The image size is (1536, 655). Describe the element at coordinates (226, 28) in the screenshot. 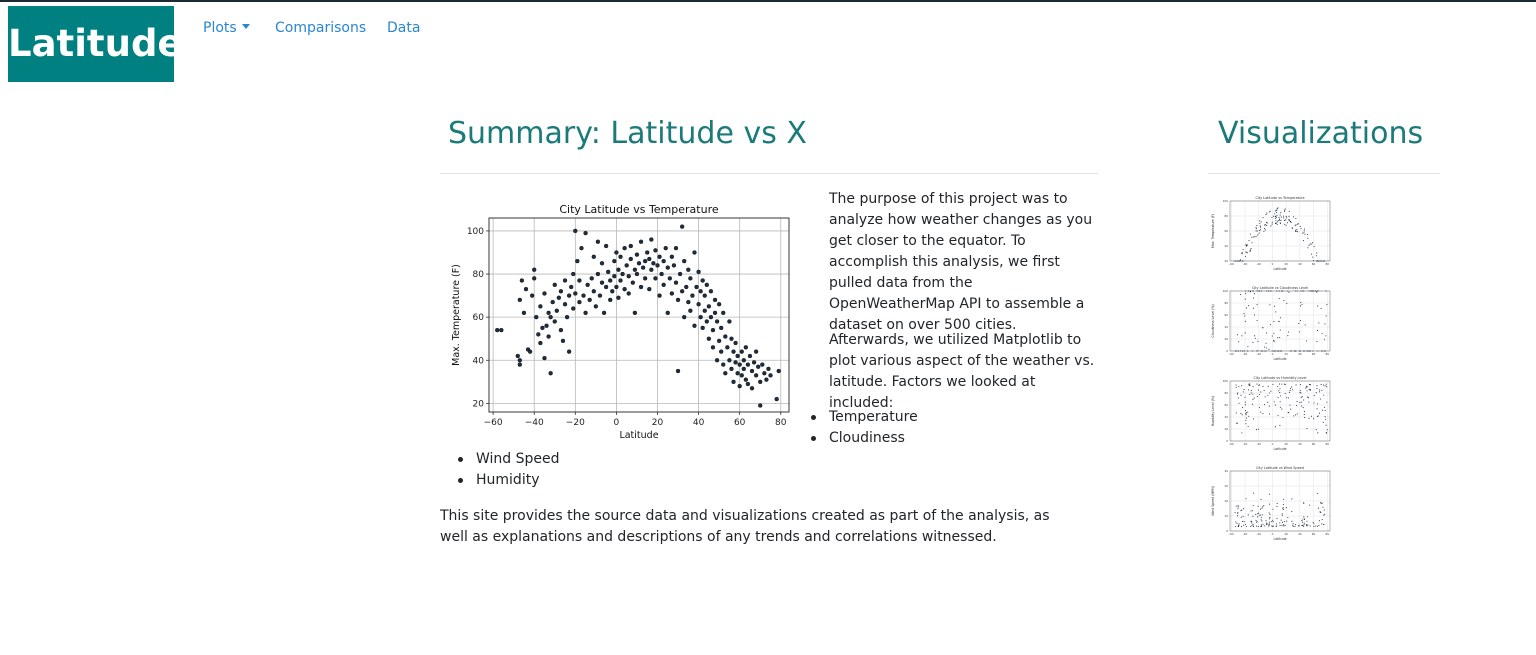

I see `nav-plots-dropdown: Plots` at that location.